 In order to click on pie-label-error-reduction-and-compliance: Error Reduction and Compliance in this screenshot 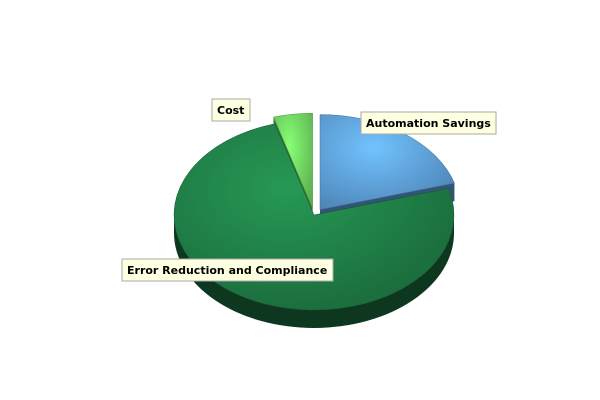, I will do `click(227, 270)`.